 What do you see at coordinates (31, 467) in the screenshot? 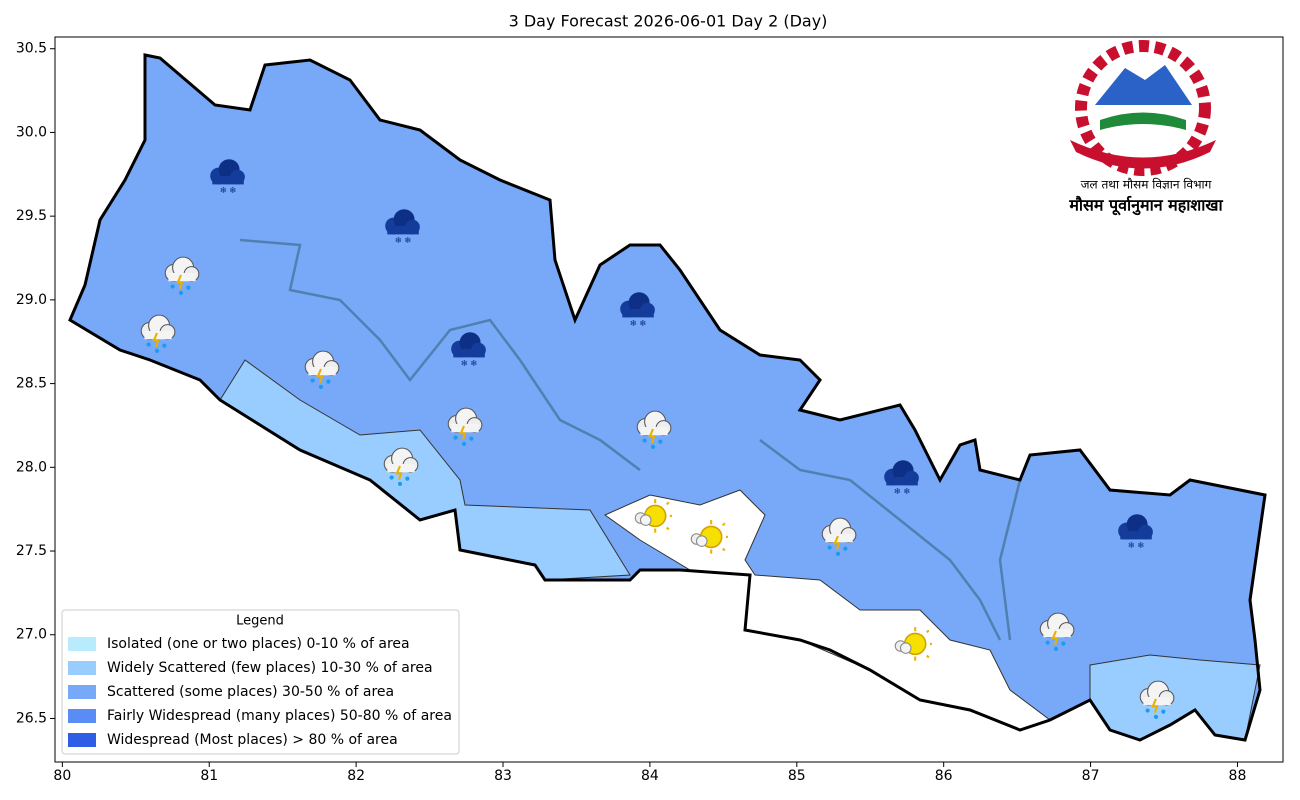
I see `y-tick-label: 28.0` at bounding box center [31, 467].